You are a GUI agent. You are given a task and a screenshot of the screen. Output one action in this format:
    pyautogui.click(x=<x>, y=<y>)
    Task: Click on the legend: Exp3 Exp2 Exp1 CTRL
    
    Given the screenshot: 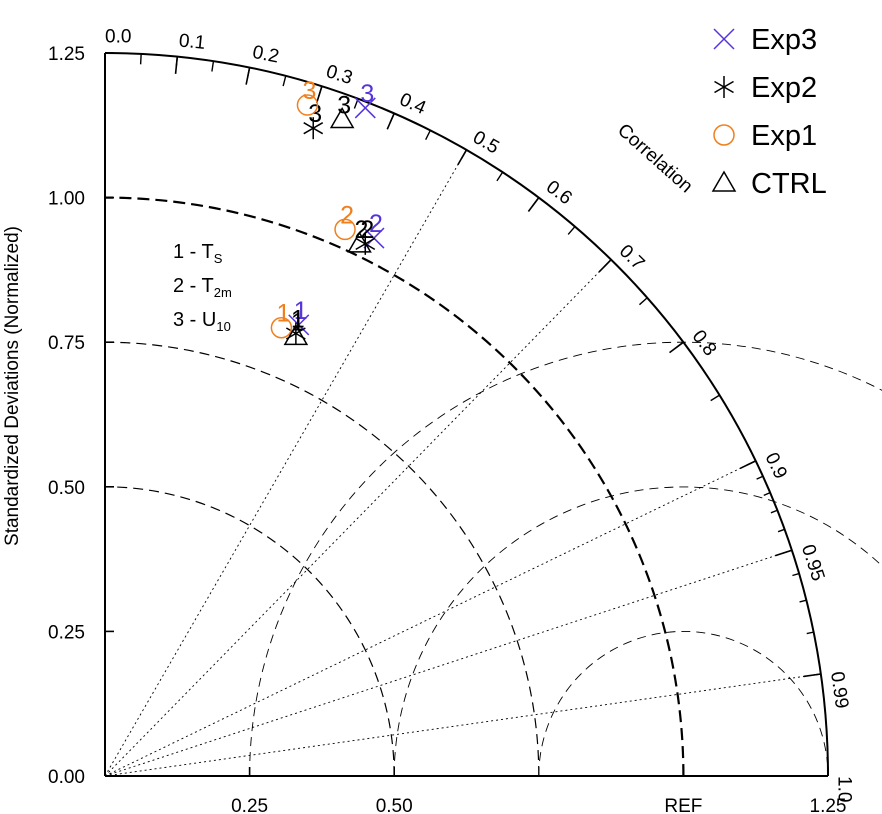 What is the action you would take?
    pyautogui.click(x=769, y=112)
    